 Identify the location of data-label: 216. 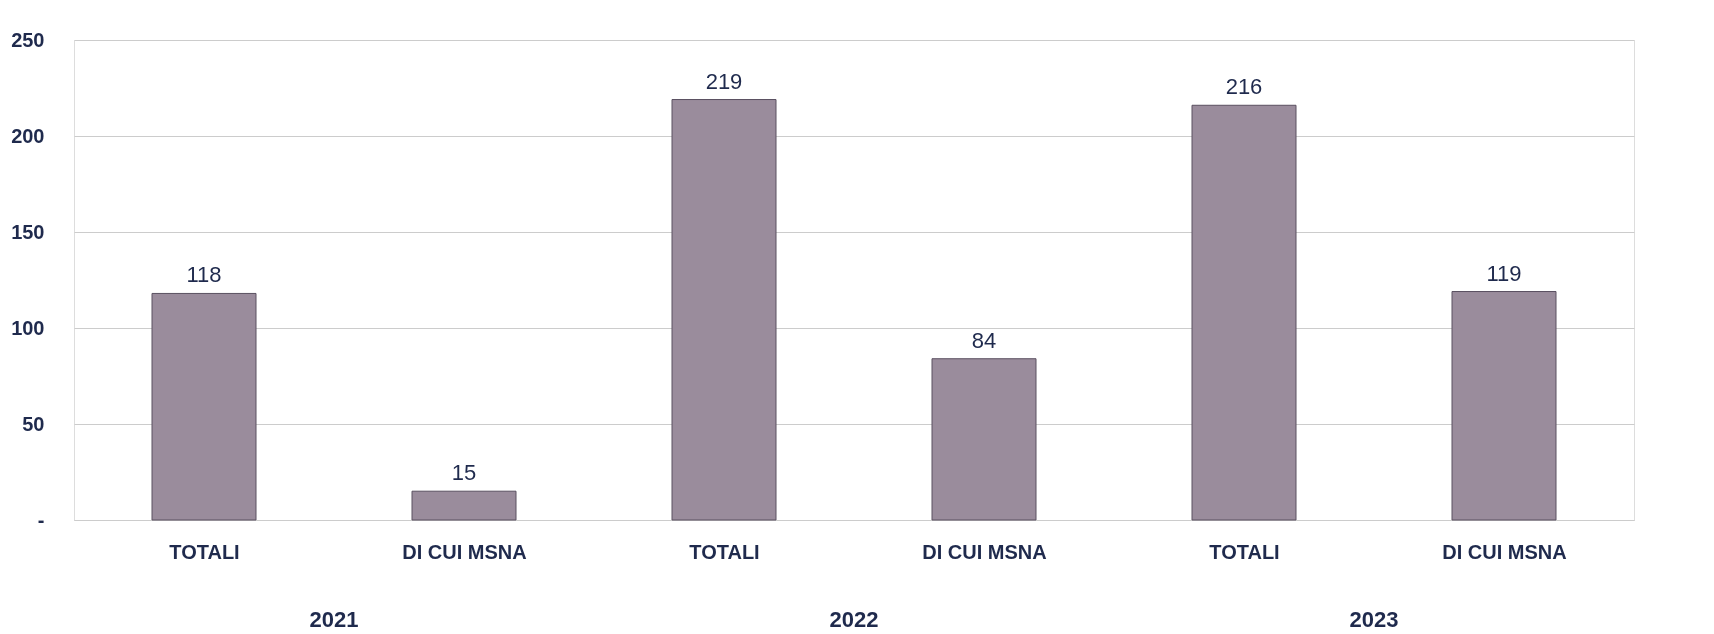
(1244, 87).